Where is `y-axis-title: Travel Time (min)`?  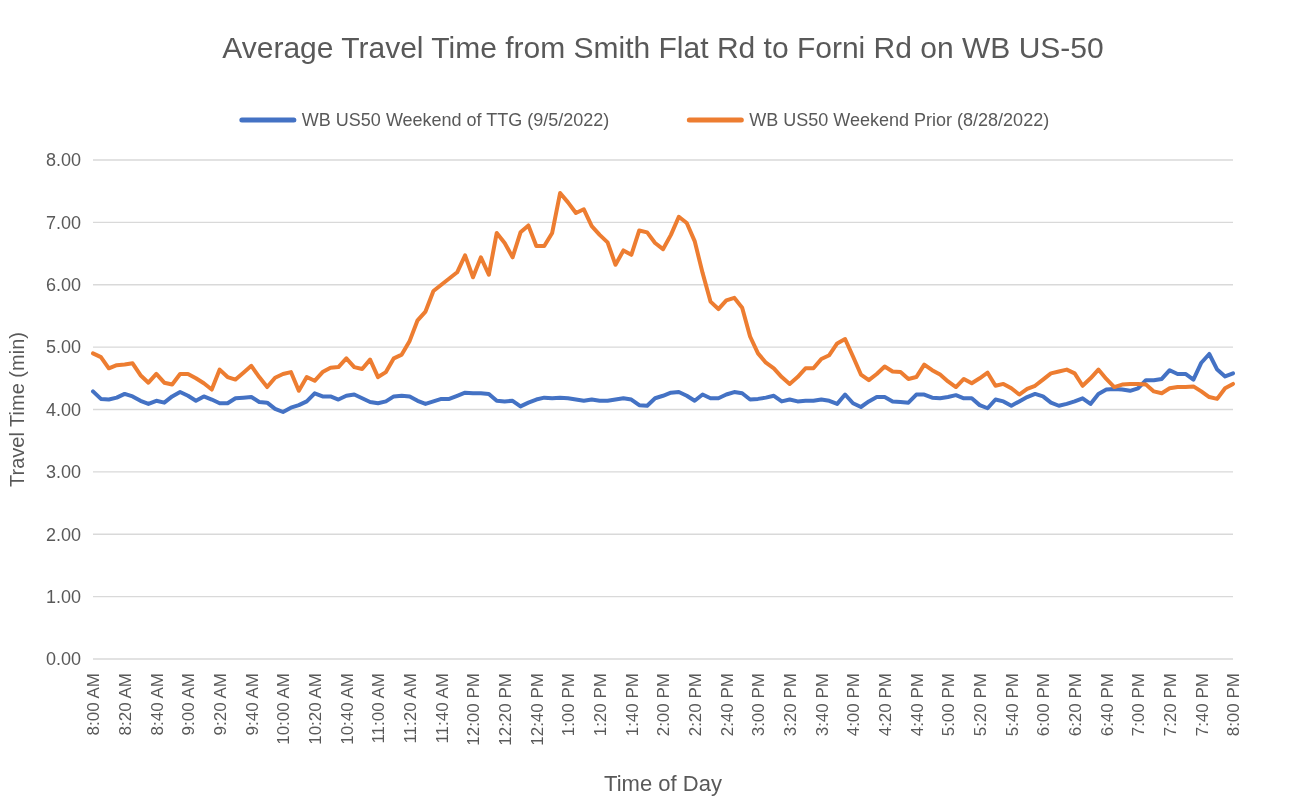
y-axis-title: Travel Time (min) is located at coordinates (17, 409).